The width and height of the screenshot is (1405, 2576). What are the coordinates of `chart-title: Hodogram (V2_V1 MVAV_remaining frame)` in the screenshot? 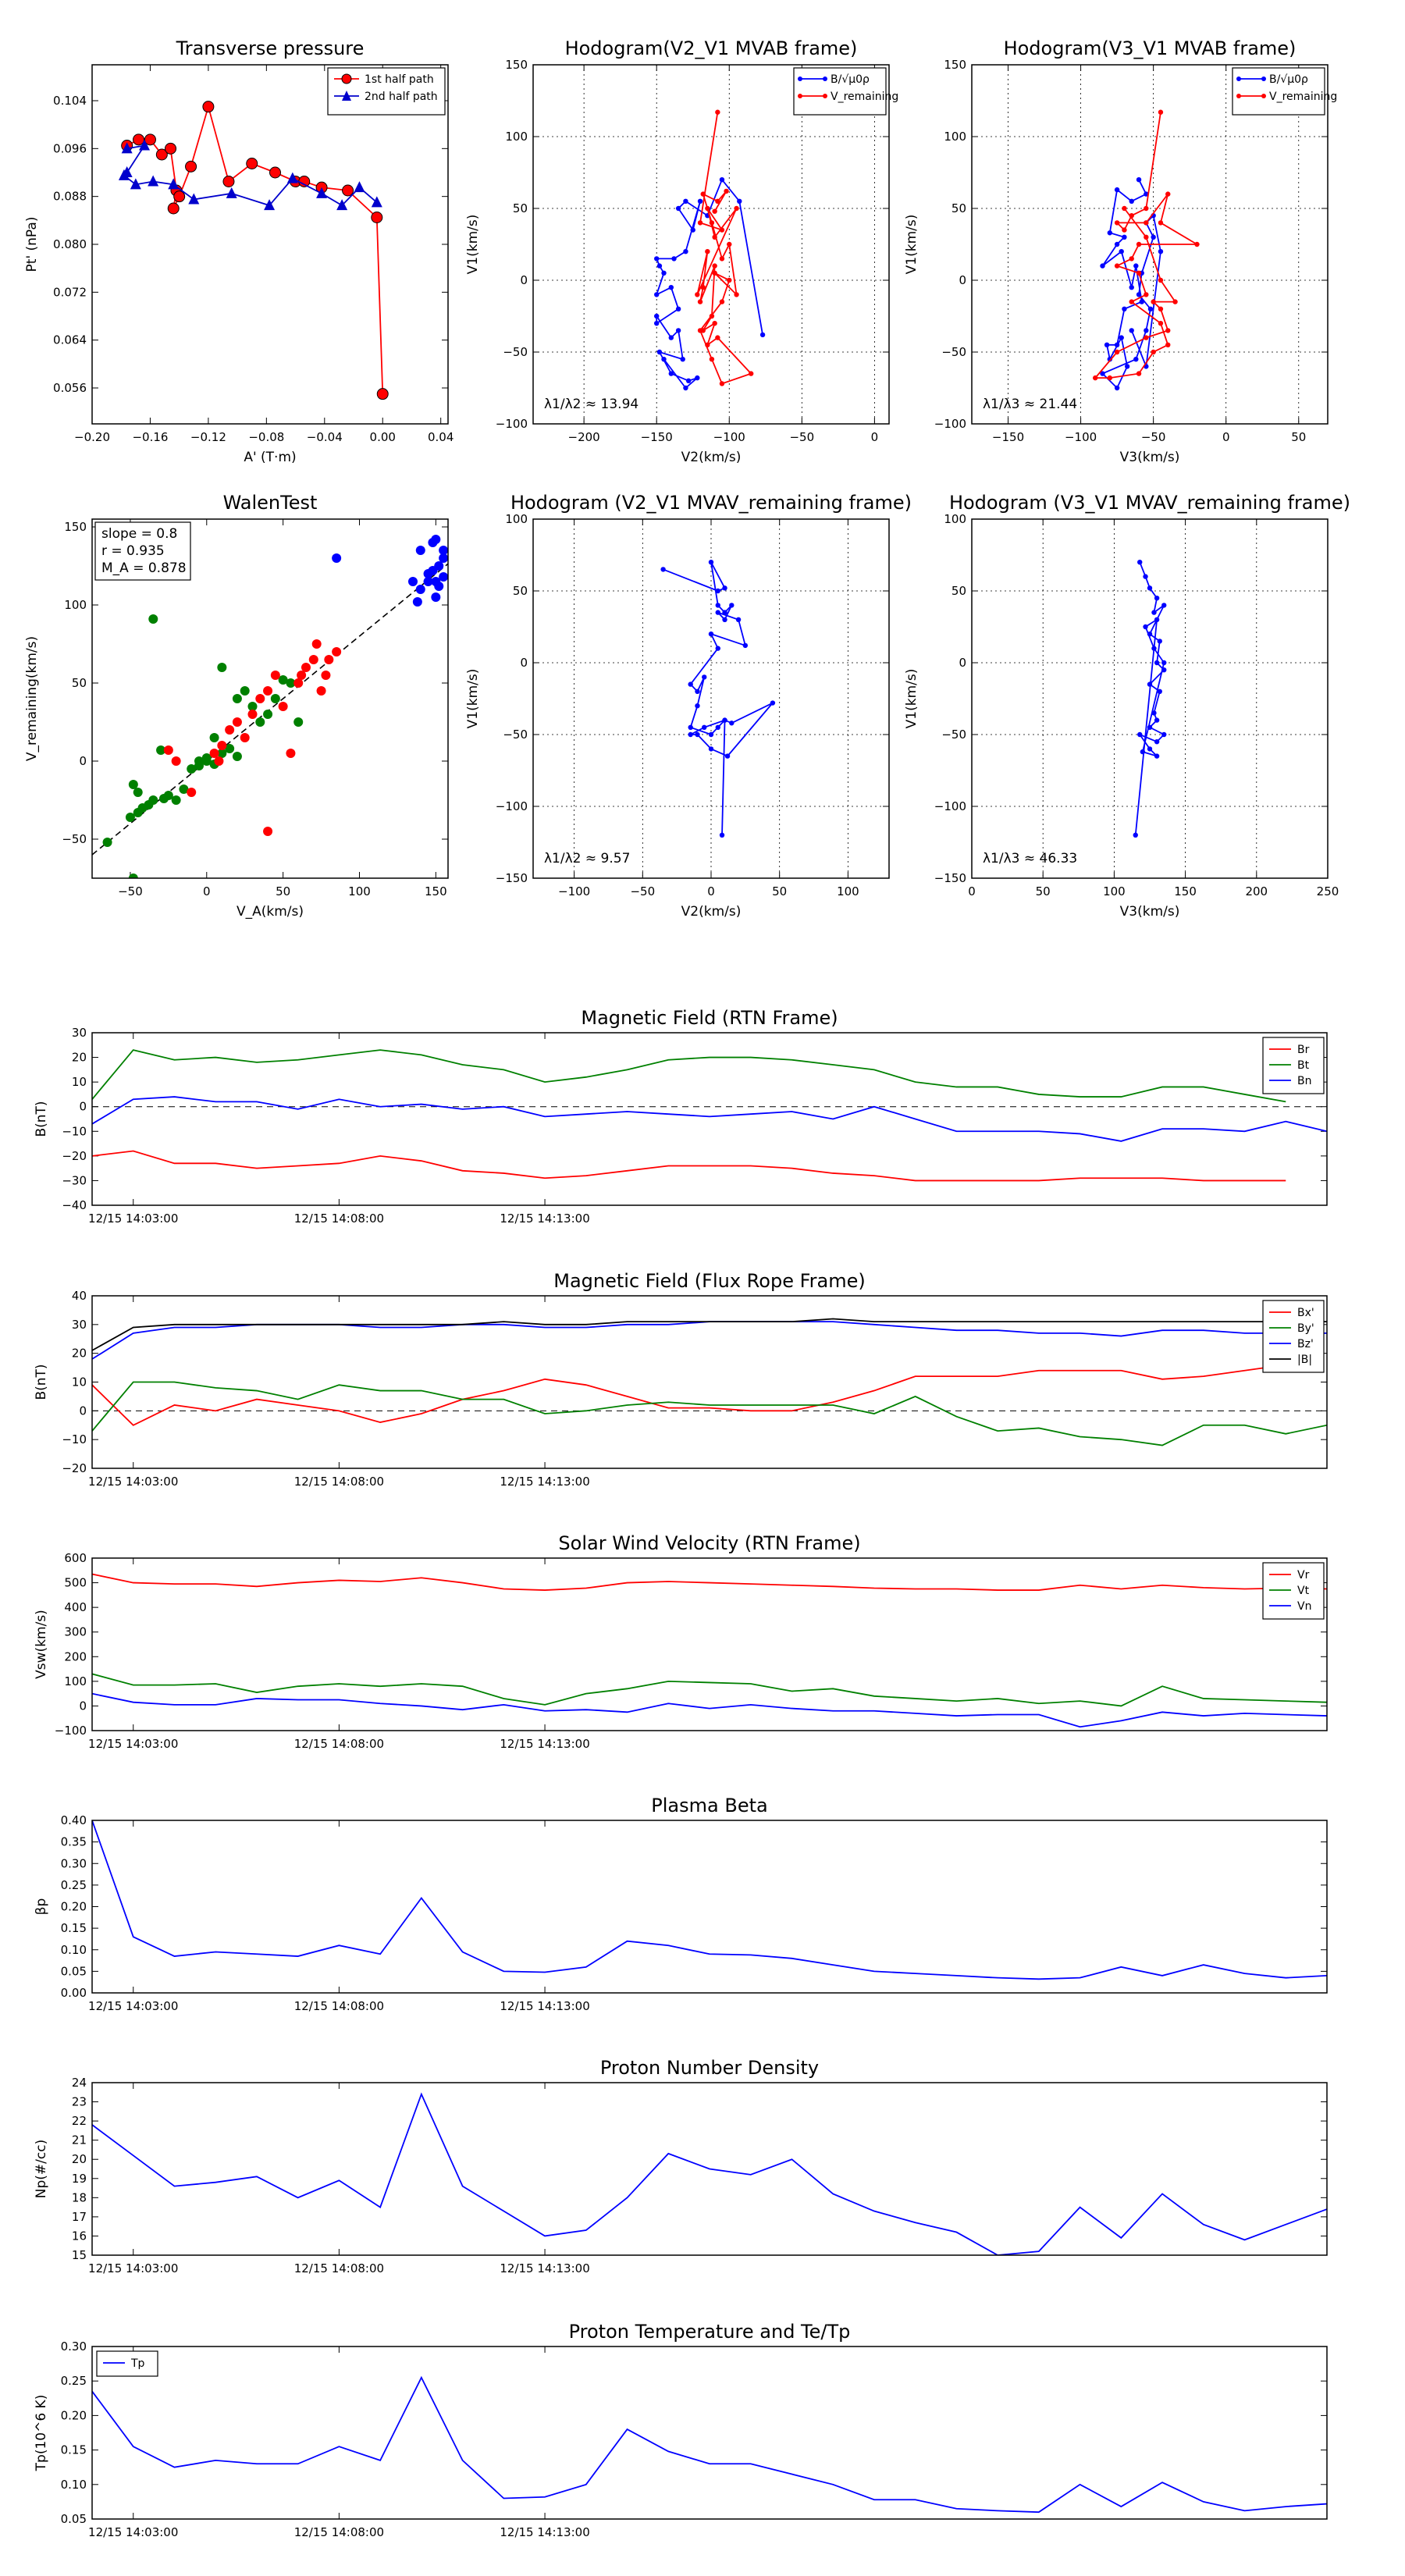 It's located at (711, 503).